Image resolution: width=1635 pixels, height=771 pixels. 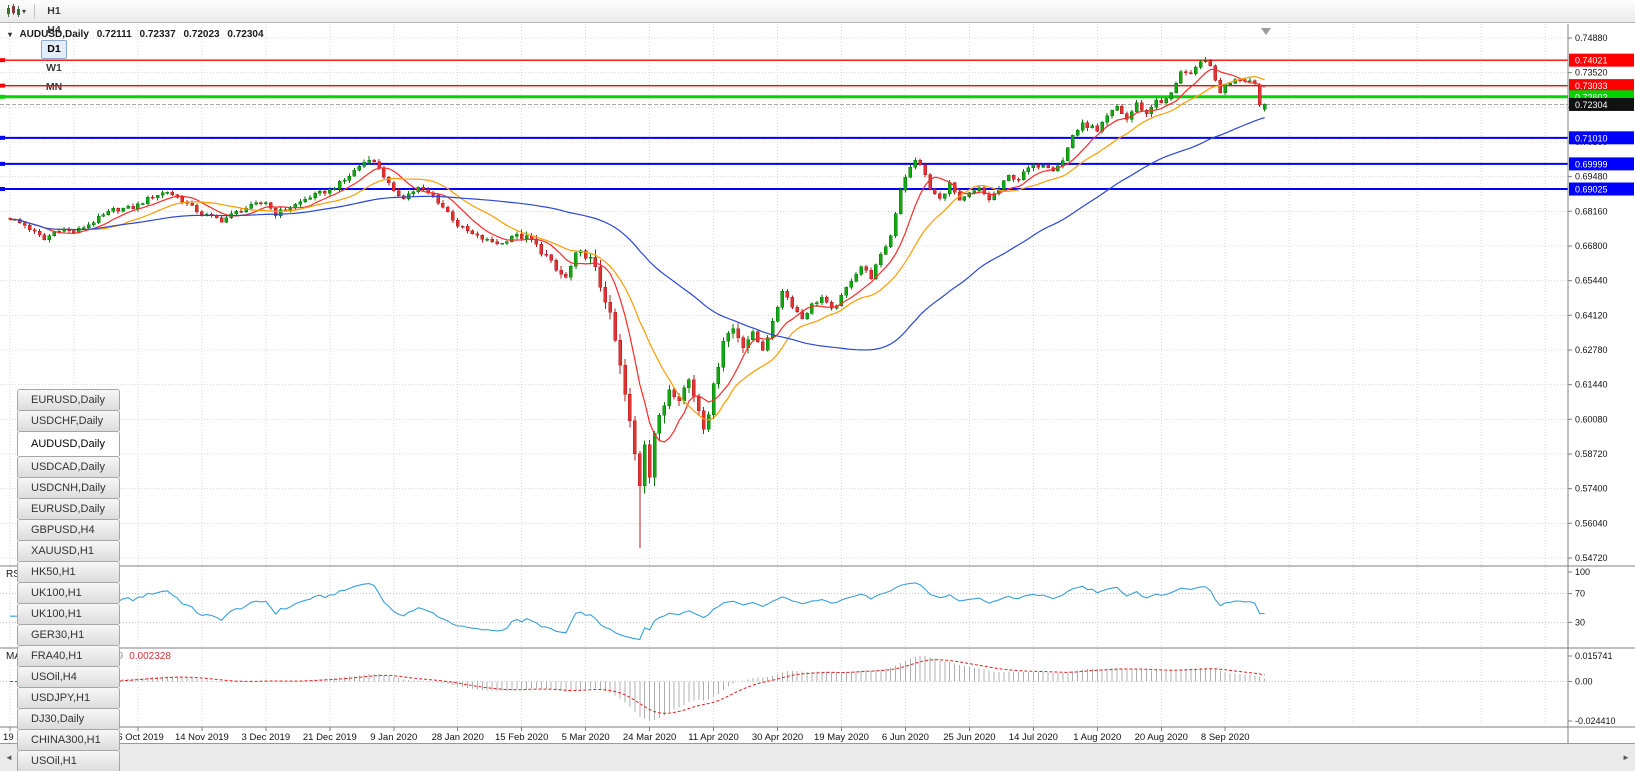 What do you see at coordinates (202, 737) in the screenshot?
I see `date-label: 14 Nov 2019` at bounding box center [202, 737].